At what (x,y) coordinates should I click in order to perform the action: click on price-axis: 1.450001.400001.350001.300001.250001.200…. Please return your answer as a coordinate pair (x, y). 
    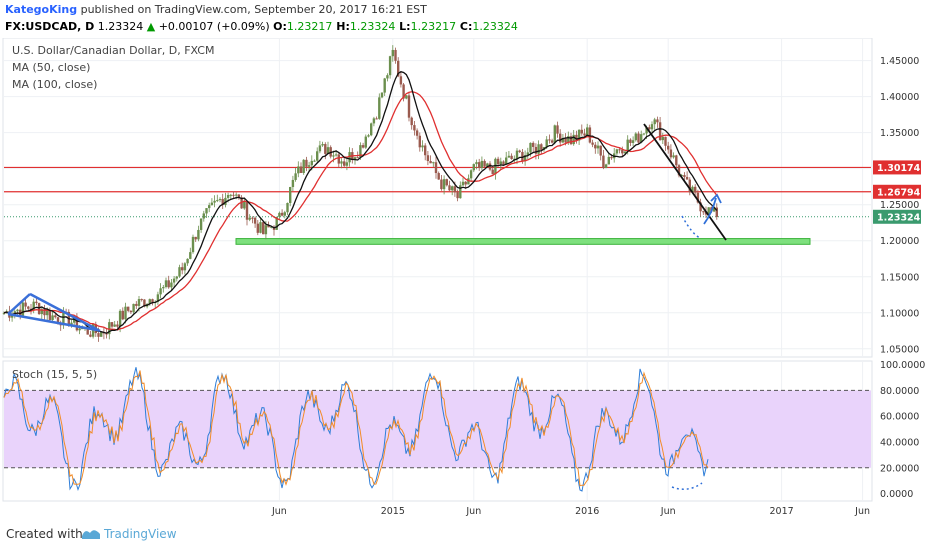
    Looking at the image, I should click on (899, 205).